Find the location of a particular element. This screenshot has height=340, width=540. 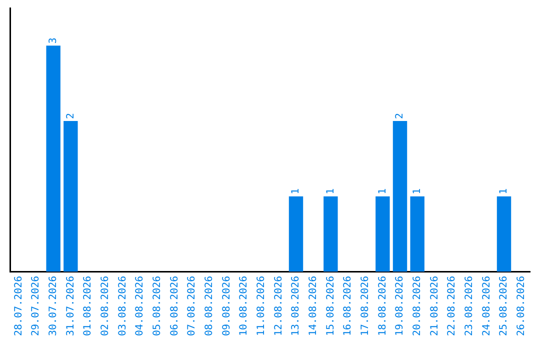

x-tick-label: 17.08.2026 is located at coordinates (365, 306).